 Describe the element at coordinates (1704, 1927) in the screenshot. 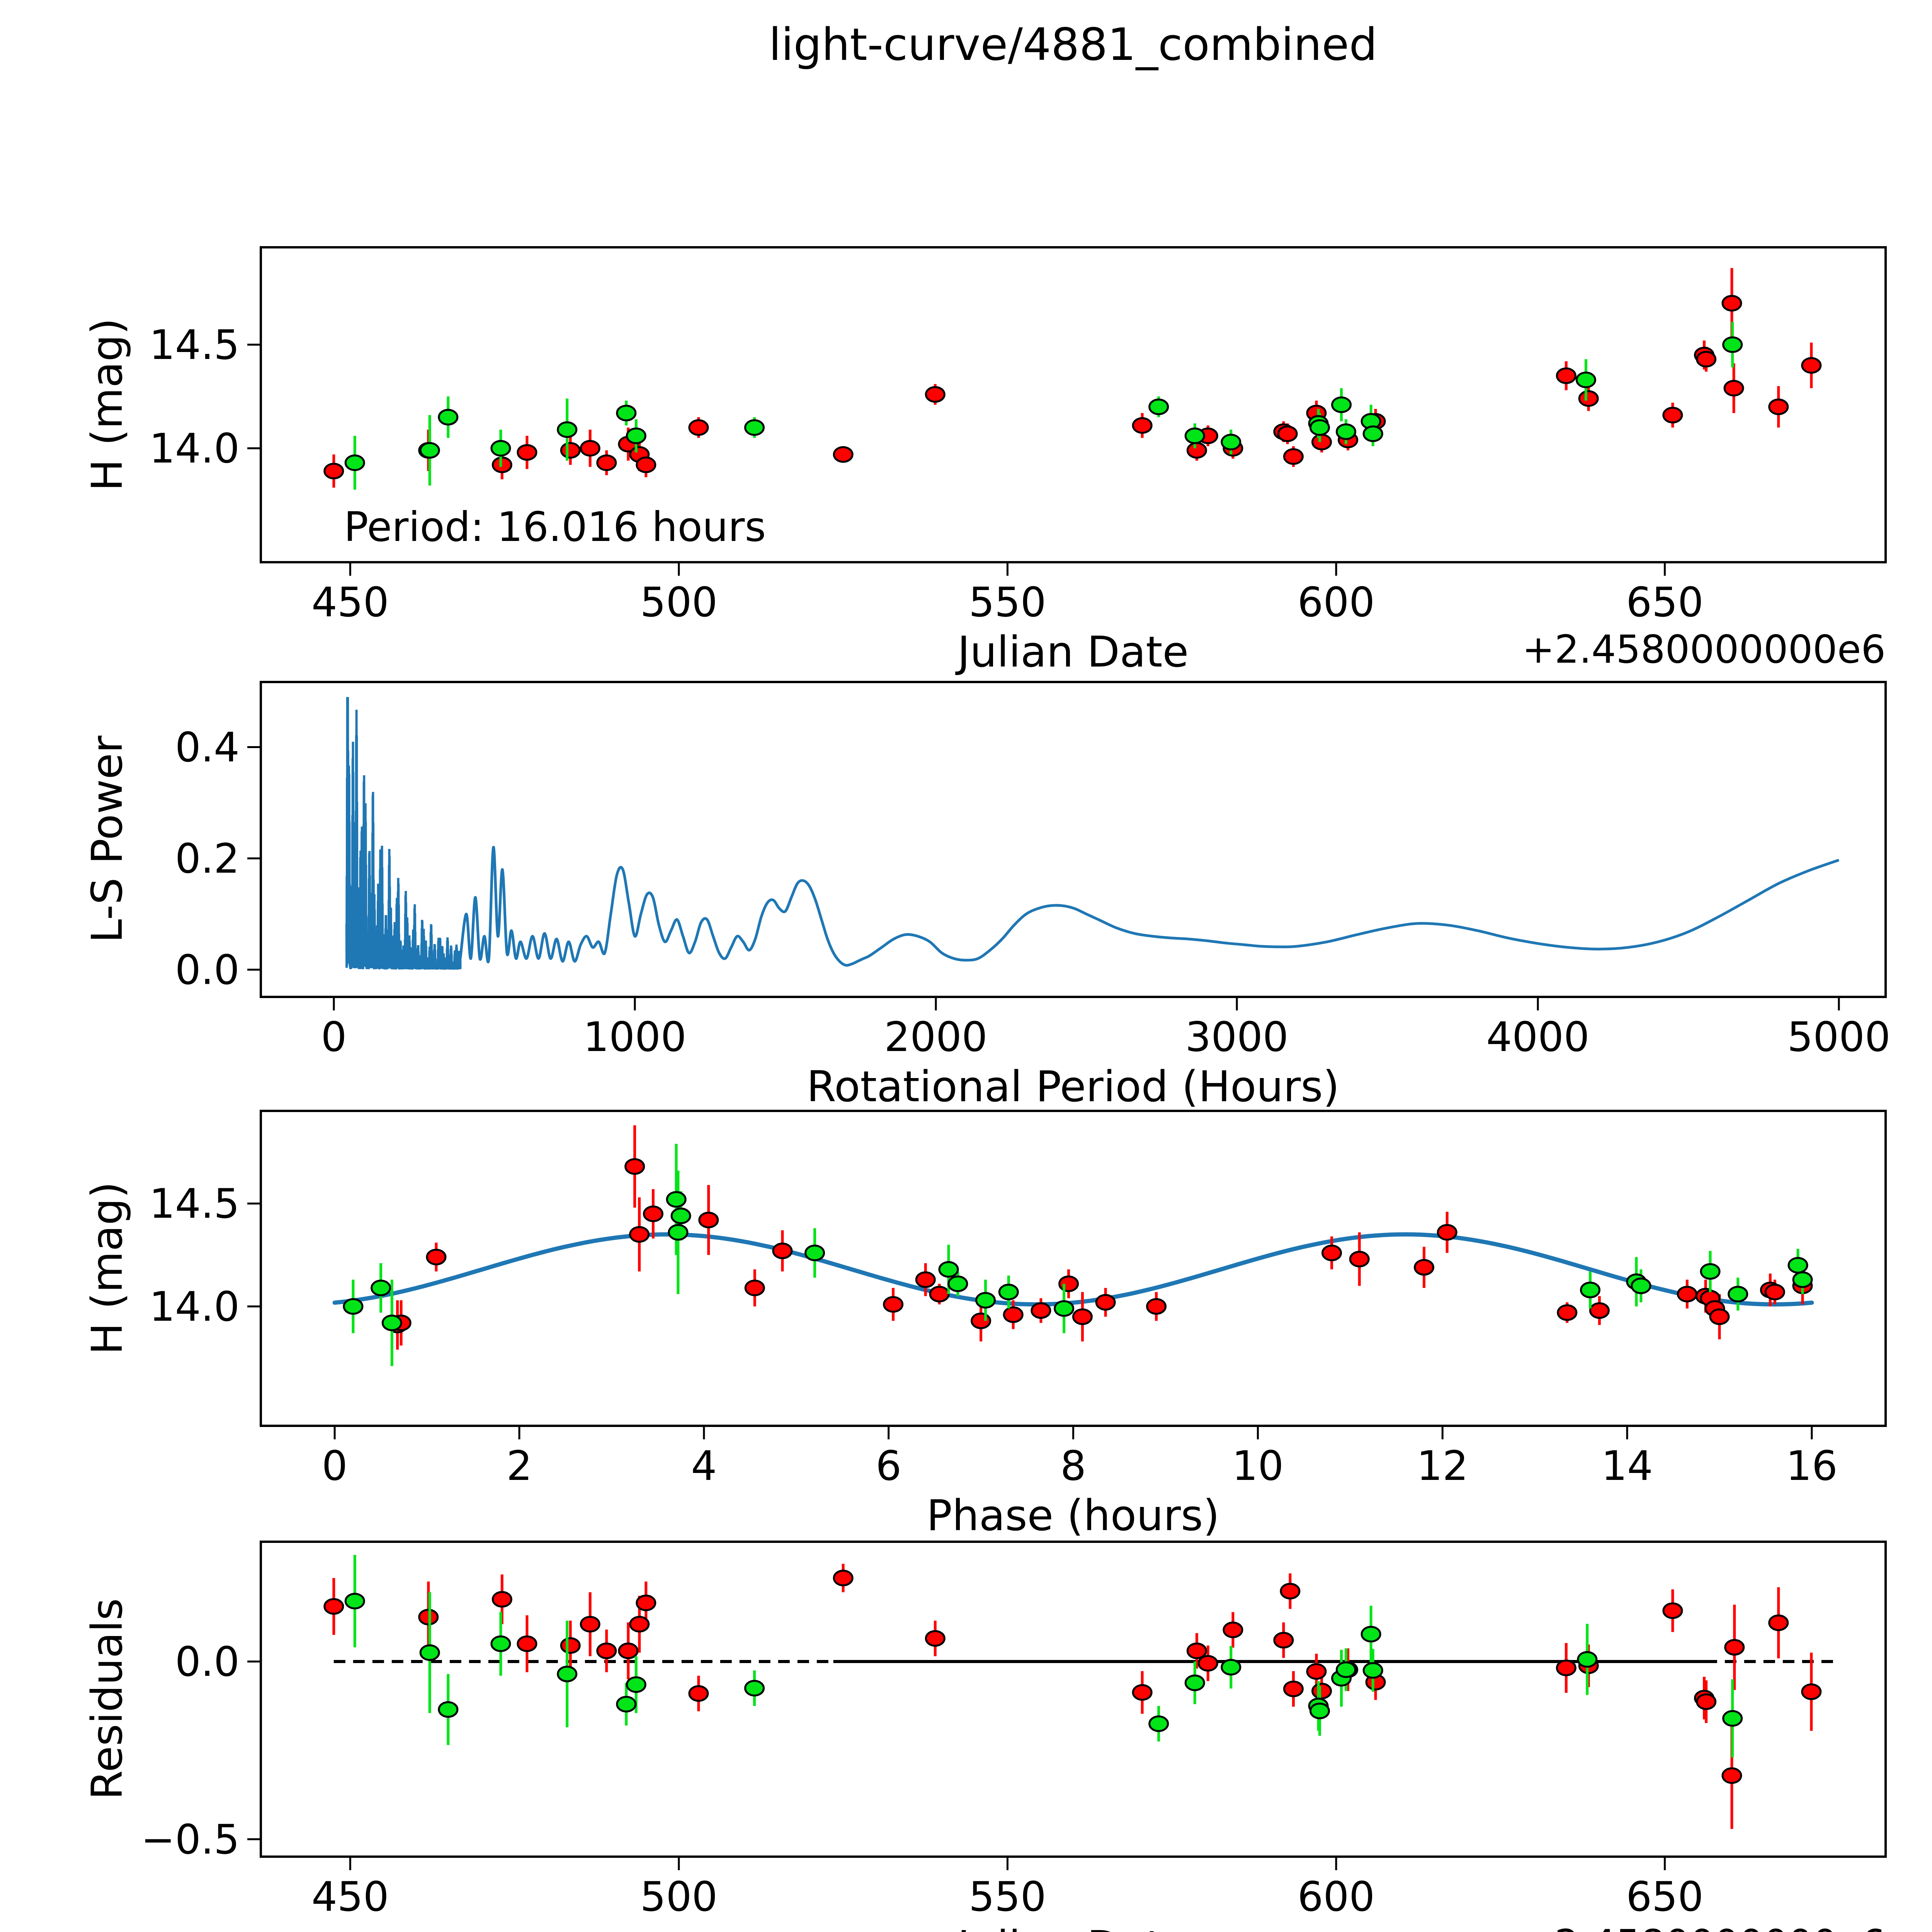

I see `res-x-axis-offset: +2.4580000000e6` at that location.